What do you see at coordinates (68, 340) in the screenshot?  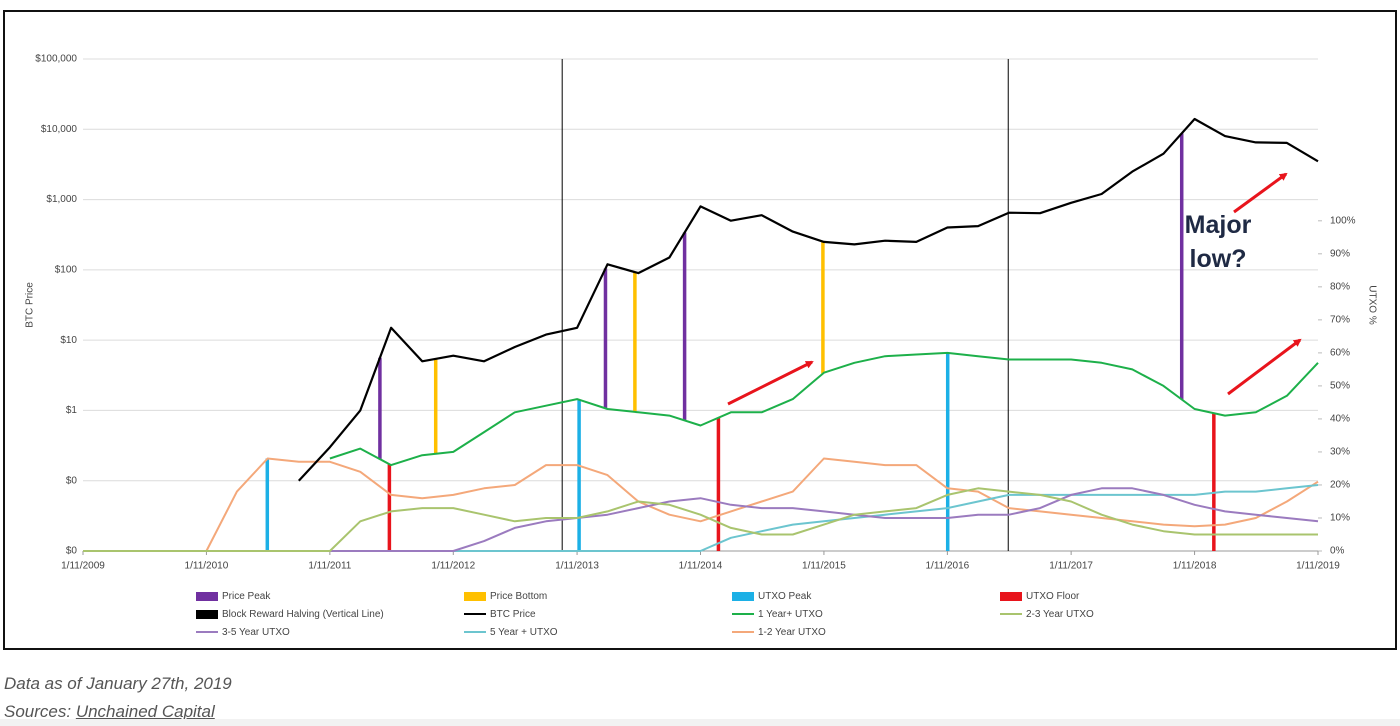 I see `y-tick-label: $10` at bounding box center [68, 340].